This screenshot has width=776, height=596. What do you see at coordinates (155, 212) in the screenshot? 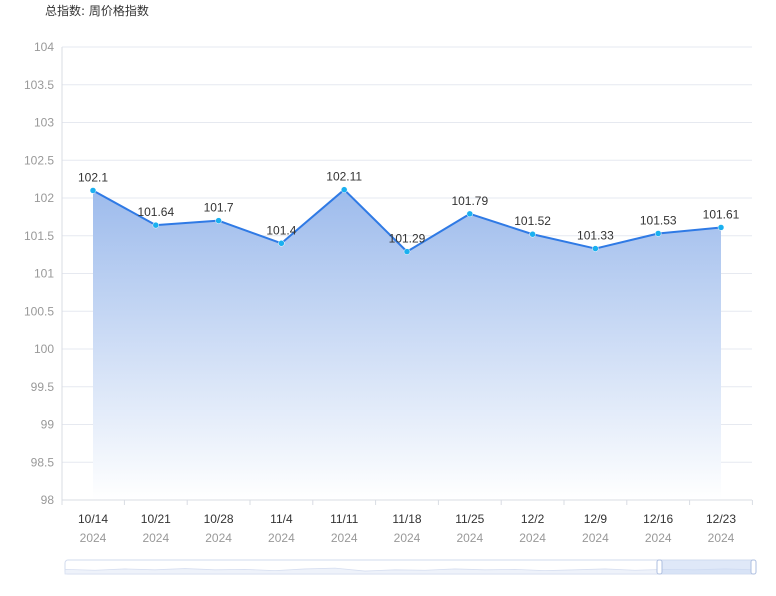
I see `data-label: 101.64` at bounding box center [155, 212].